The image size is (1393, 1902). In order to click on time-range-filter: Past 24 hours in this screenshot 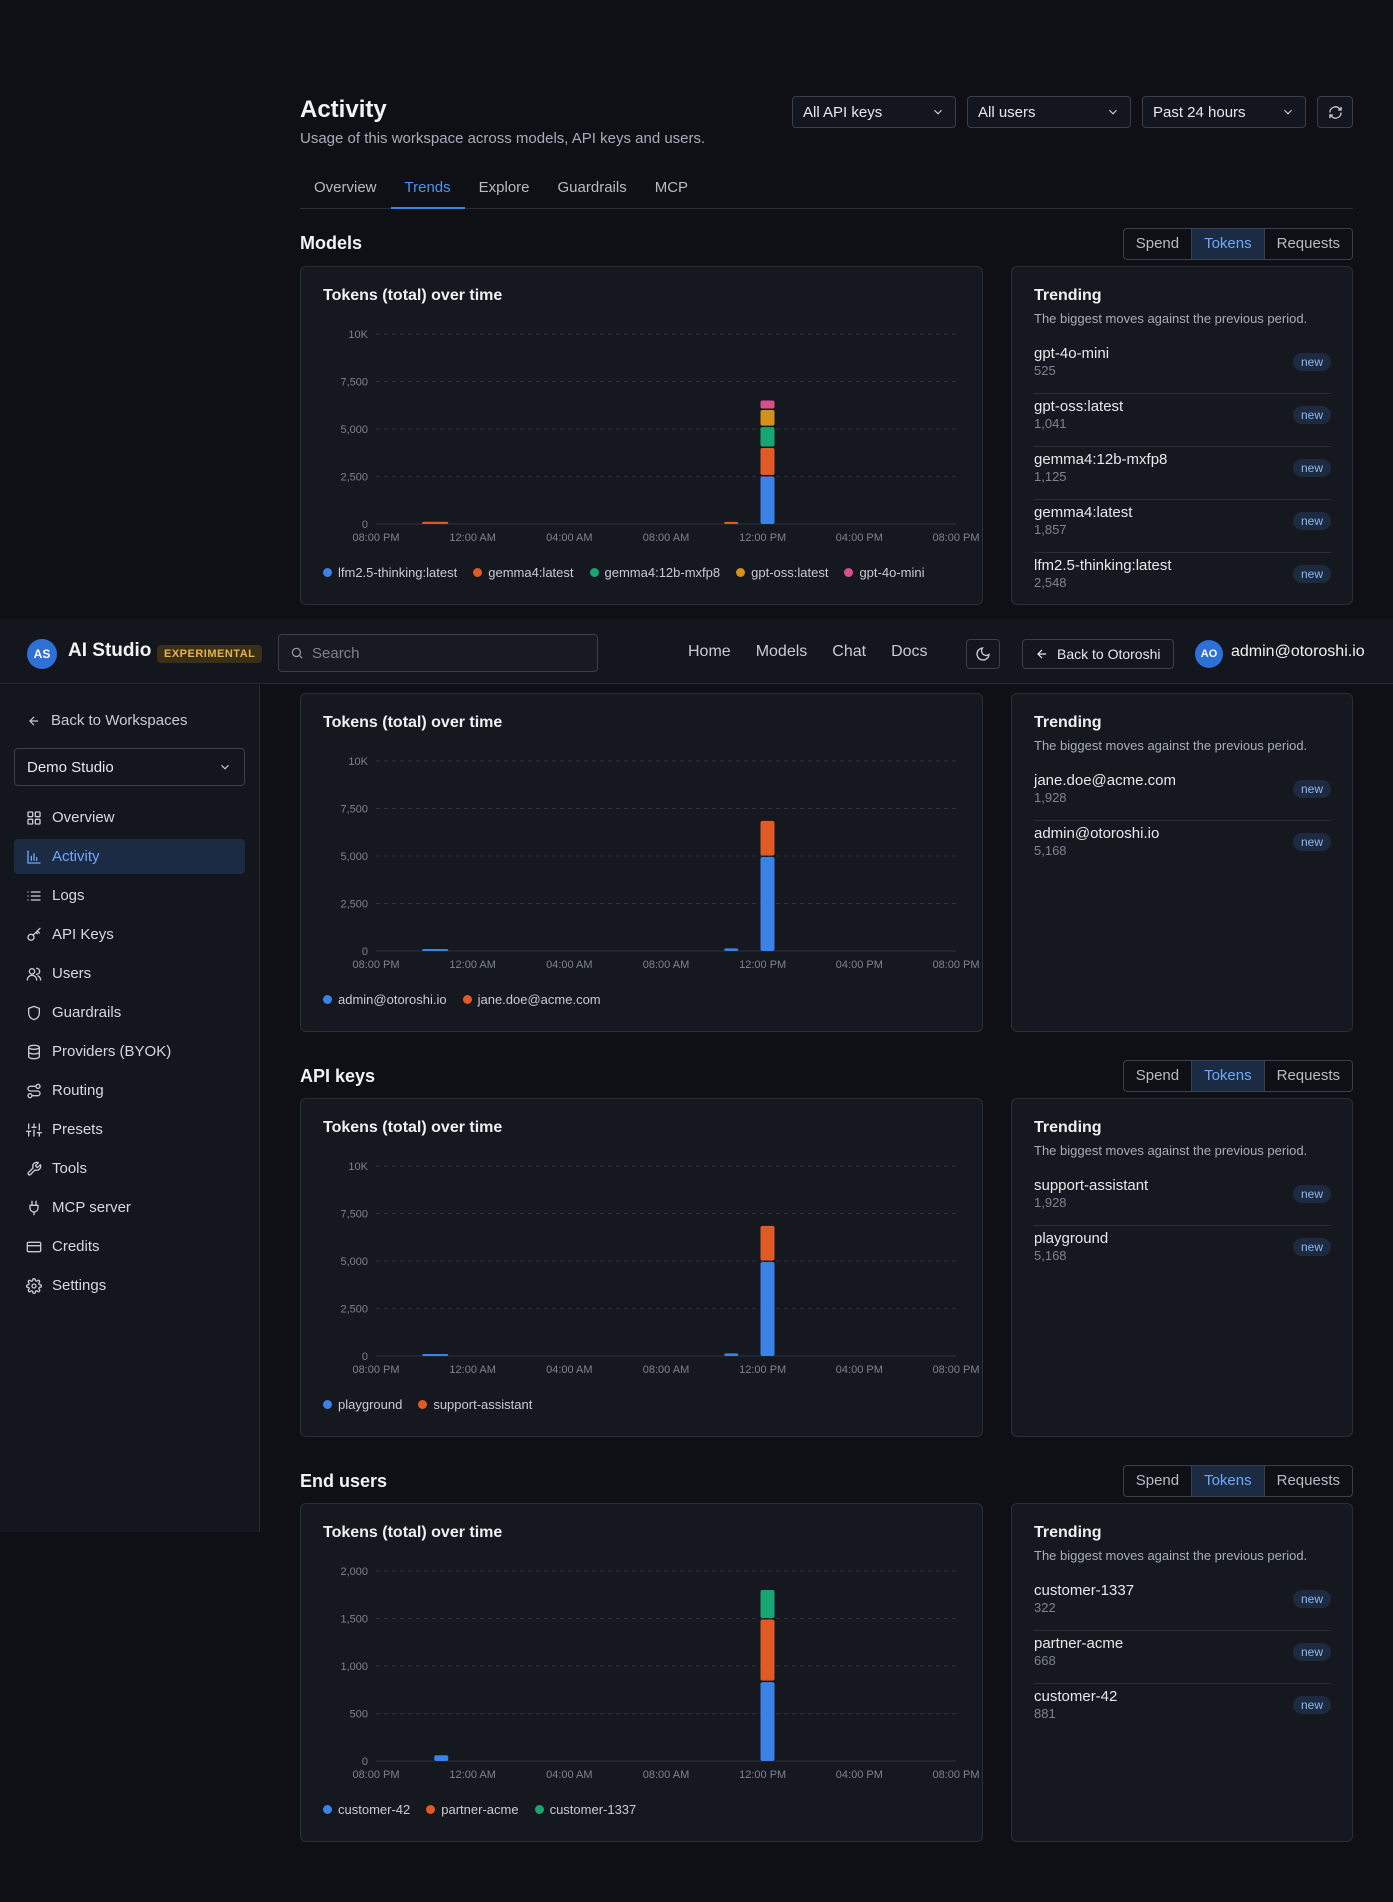, I will do `click(1224, 112)`.